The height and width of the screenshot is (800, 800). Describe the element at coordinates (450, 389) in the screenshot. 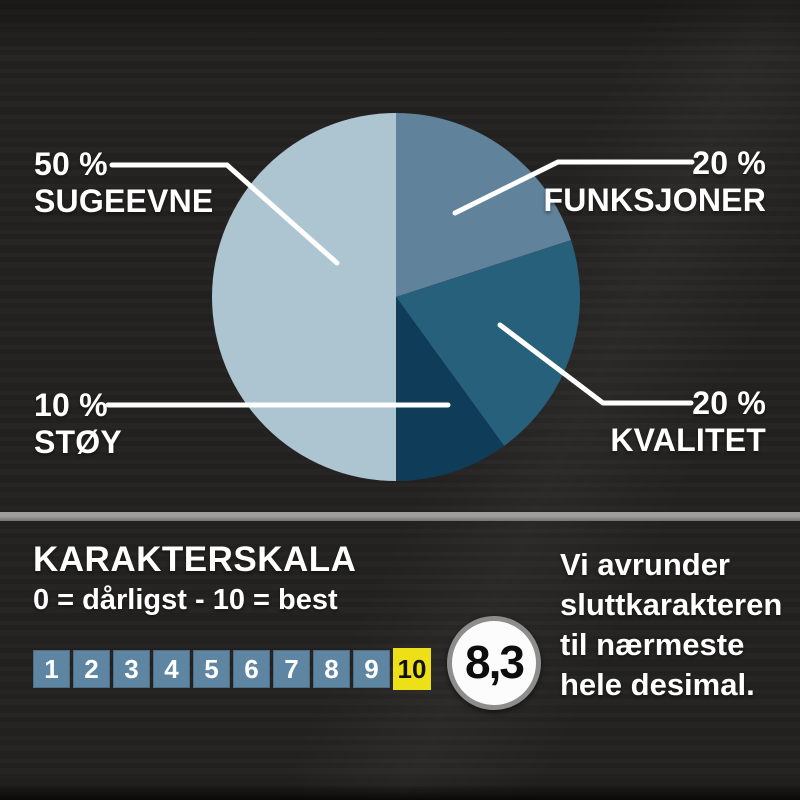

I see `pie-slice-sty` at that location.